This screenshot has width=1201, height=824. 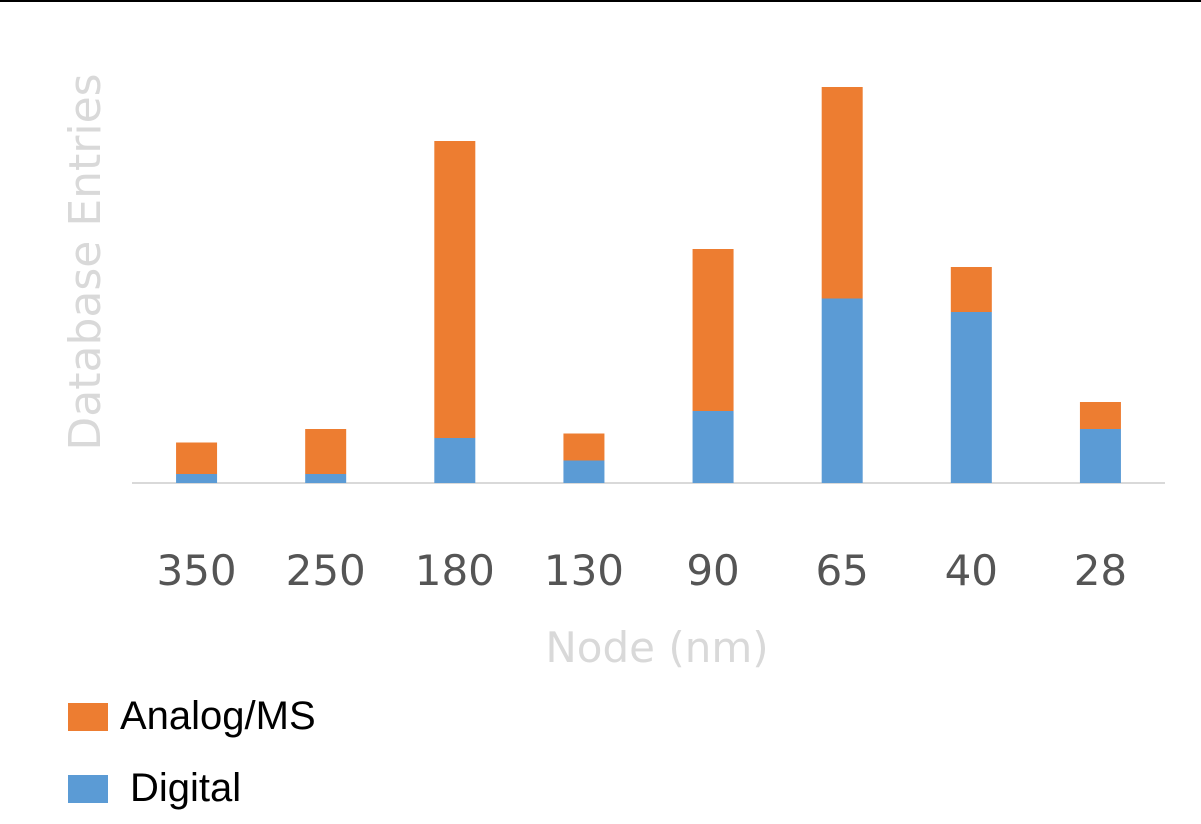 I want to click on x-tick-labels: 350 250 180 130 90 65 40 28, so click(x=641, y=570).